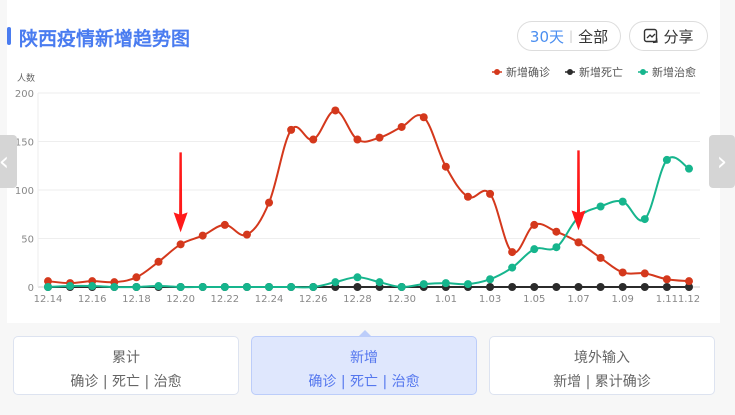 Image resolution: width=735 pixels, height=415 pixels. What do you see at coordinates (126, 365) in the screenshot?
I see `tab-cumulative: 累计 确诊 | 死亡 | 治愈` at bounding box center [126, 365].